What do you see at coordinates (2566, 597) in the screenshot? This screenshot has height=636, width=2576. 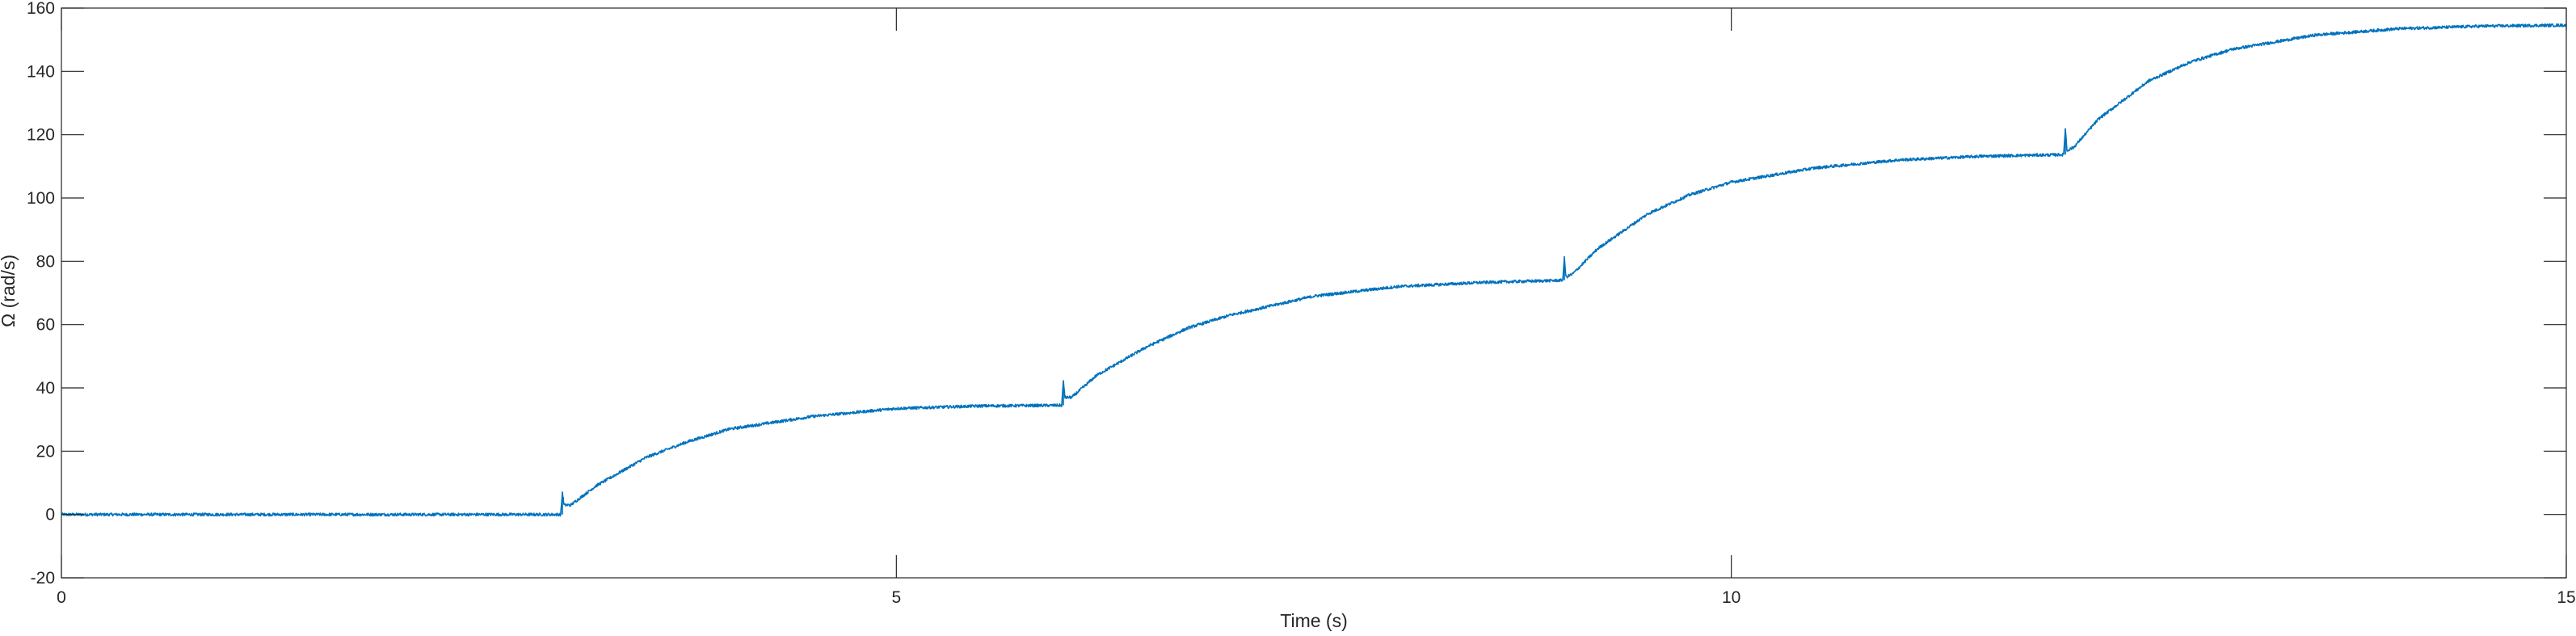 I see `x-tick-label: 15` at bounding box center [2566, 597].